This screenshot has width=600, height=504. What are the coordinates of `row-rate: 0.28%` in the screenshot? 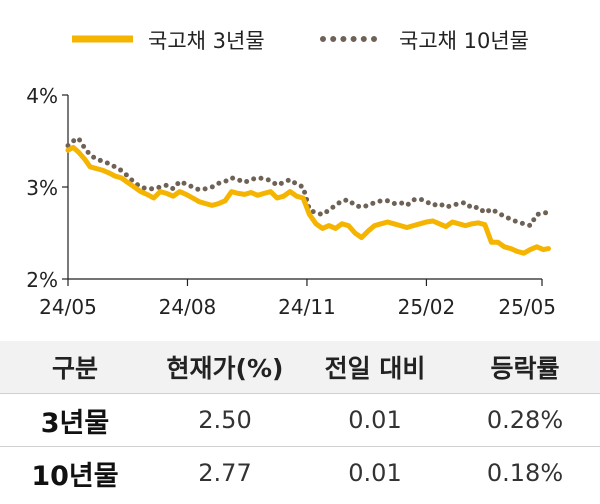 It's located at (525, 420).